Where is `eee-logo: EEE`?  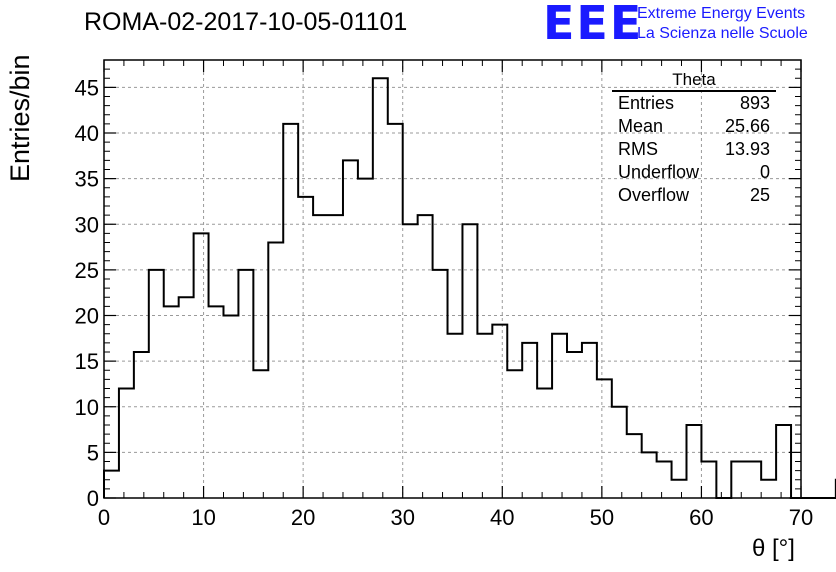
eee-logo: EEE is located at coordinates (593, 25).